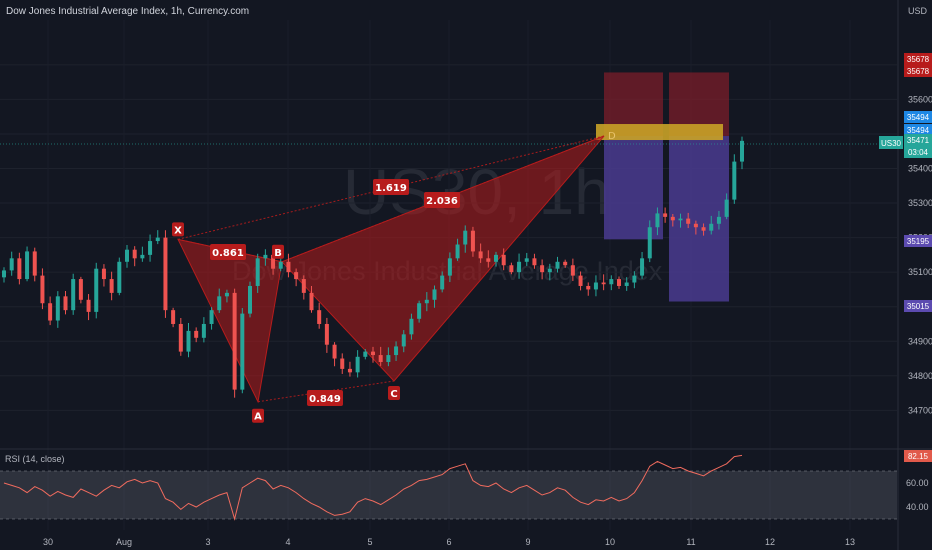 The height and width of the screenshot is (550, 932). I want to click on time-tick-label: 6, so click(448, 542).